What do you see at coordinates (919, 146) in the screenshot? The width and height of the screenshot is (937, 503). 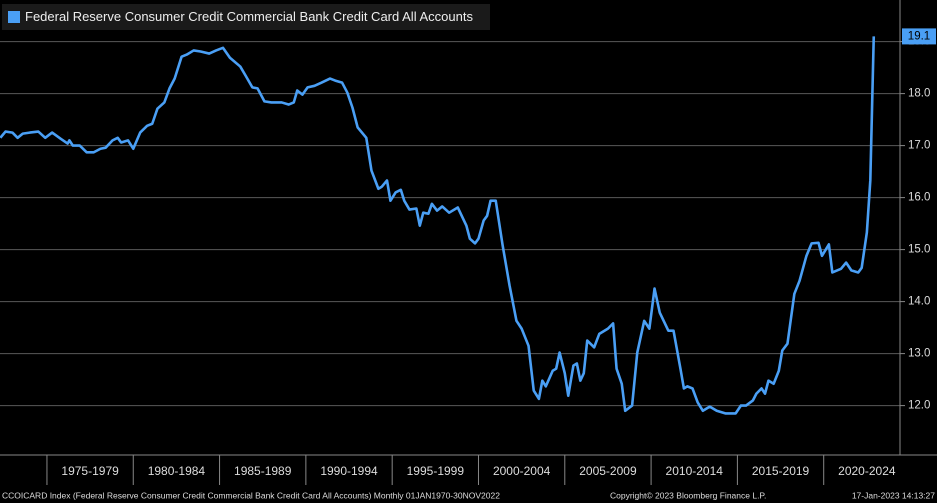 I see `y-tick-label: 17.0` at bounding box center [919, 146].